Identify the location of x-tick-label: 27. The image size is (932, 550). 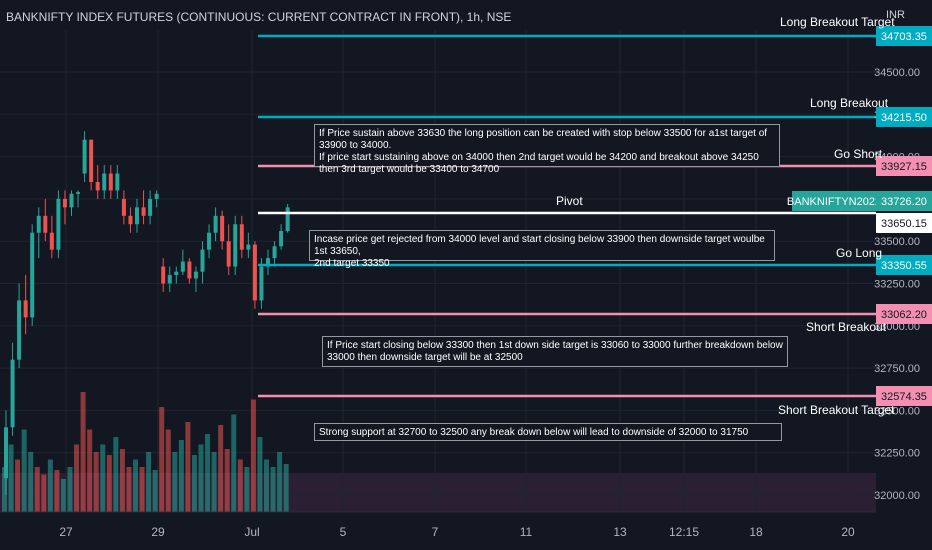
(66, 532).